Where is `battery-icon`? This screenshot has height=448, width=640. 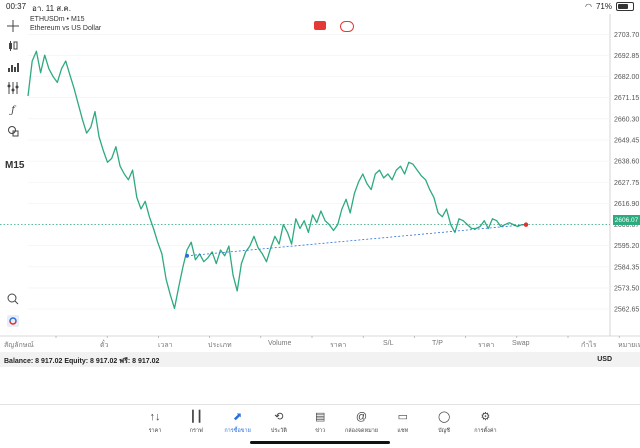 battery-icon is located at coordinates (625, 6).